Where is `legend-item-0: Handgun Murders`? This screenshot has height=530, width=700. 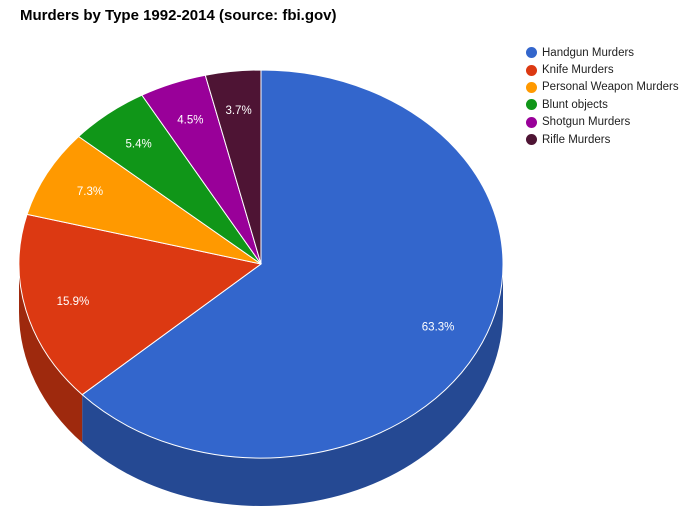
legend-item-0: Handgun Murders is located at coordinates (602, 52).